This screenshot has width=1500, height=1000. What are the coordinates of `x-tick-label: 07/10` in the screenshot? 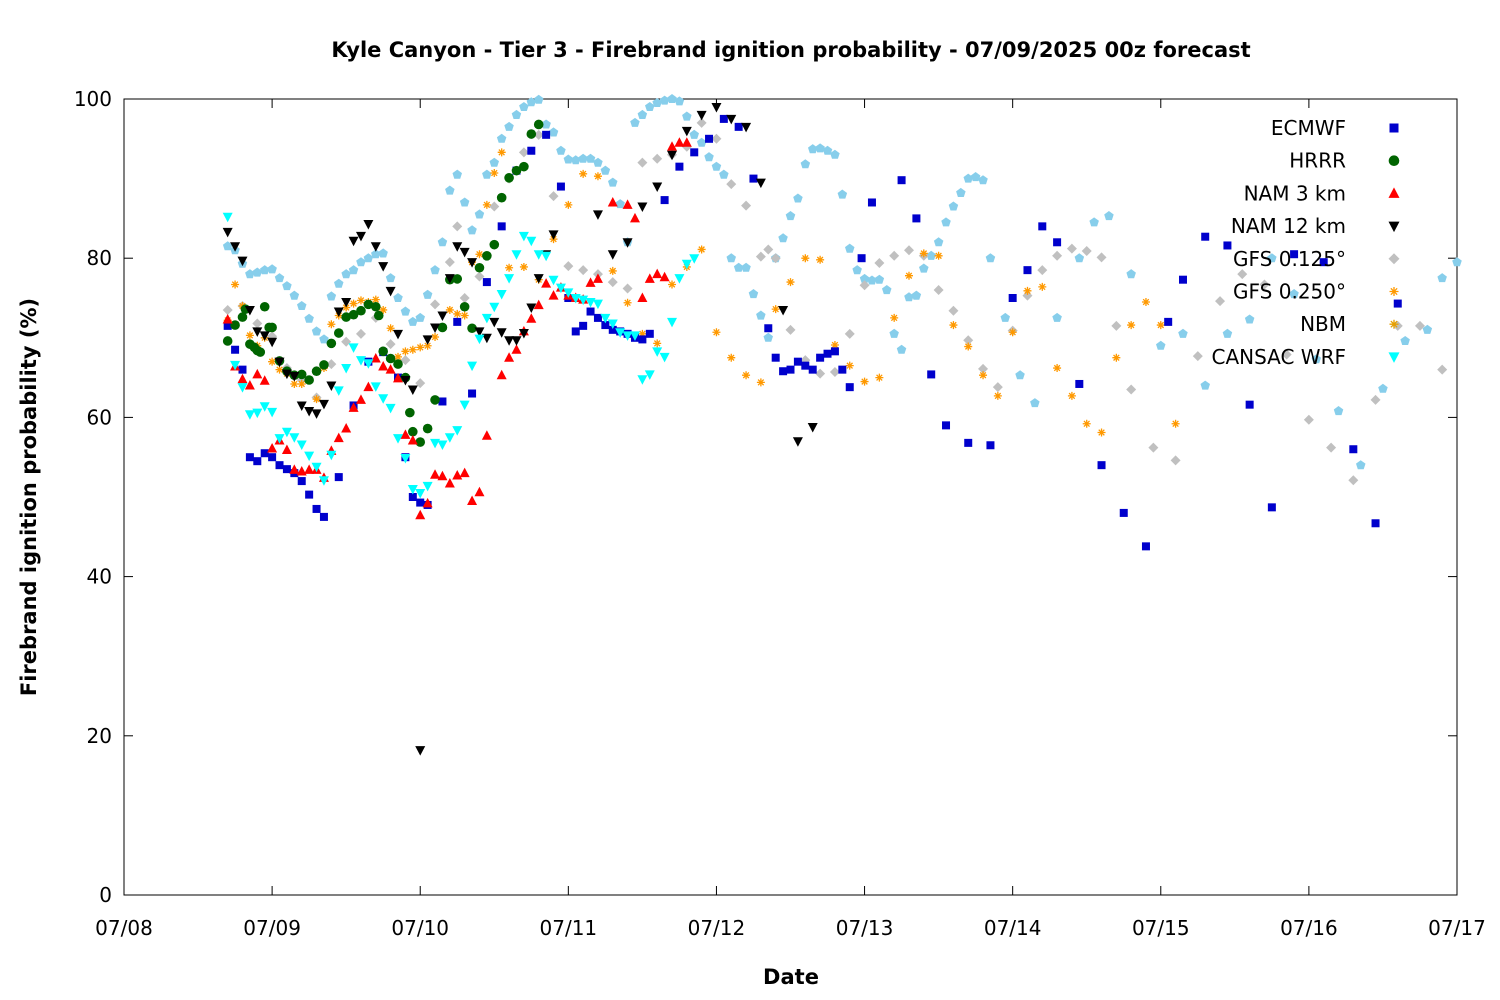 It's located at (420, 928).